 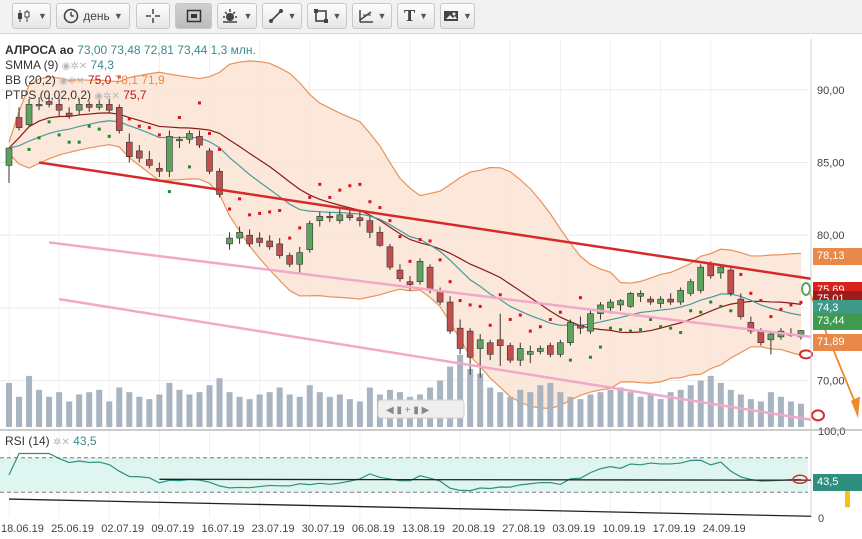 I want to click on annotation-circle, so click(x=818, y=415).